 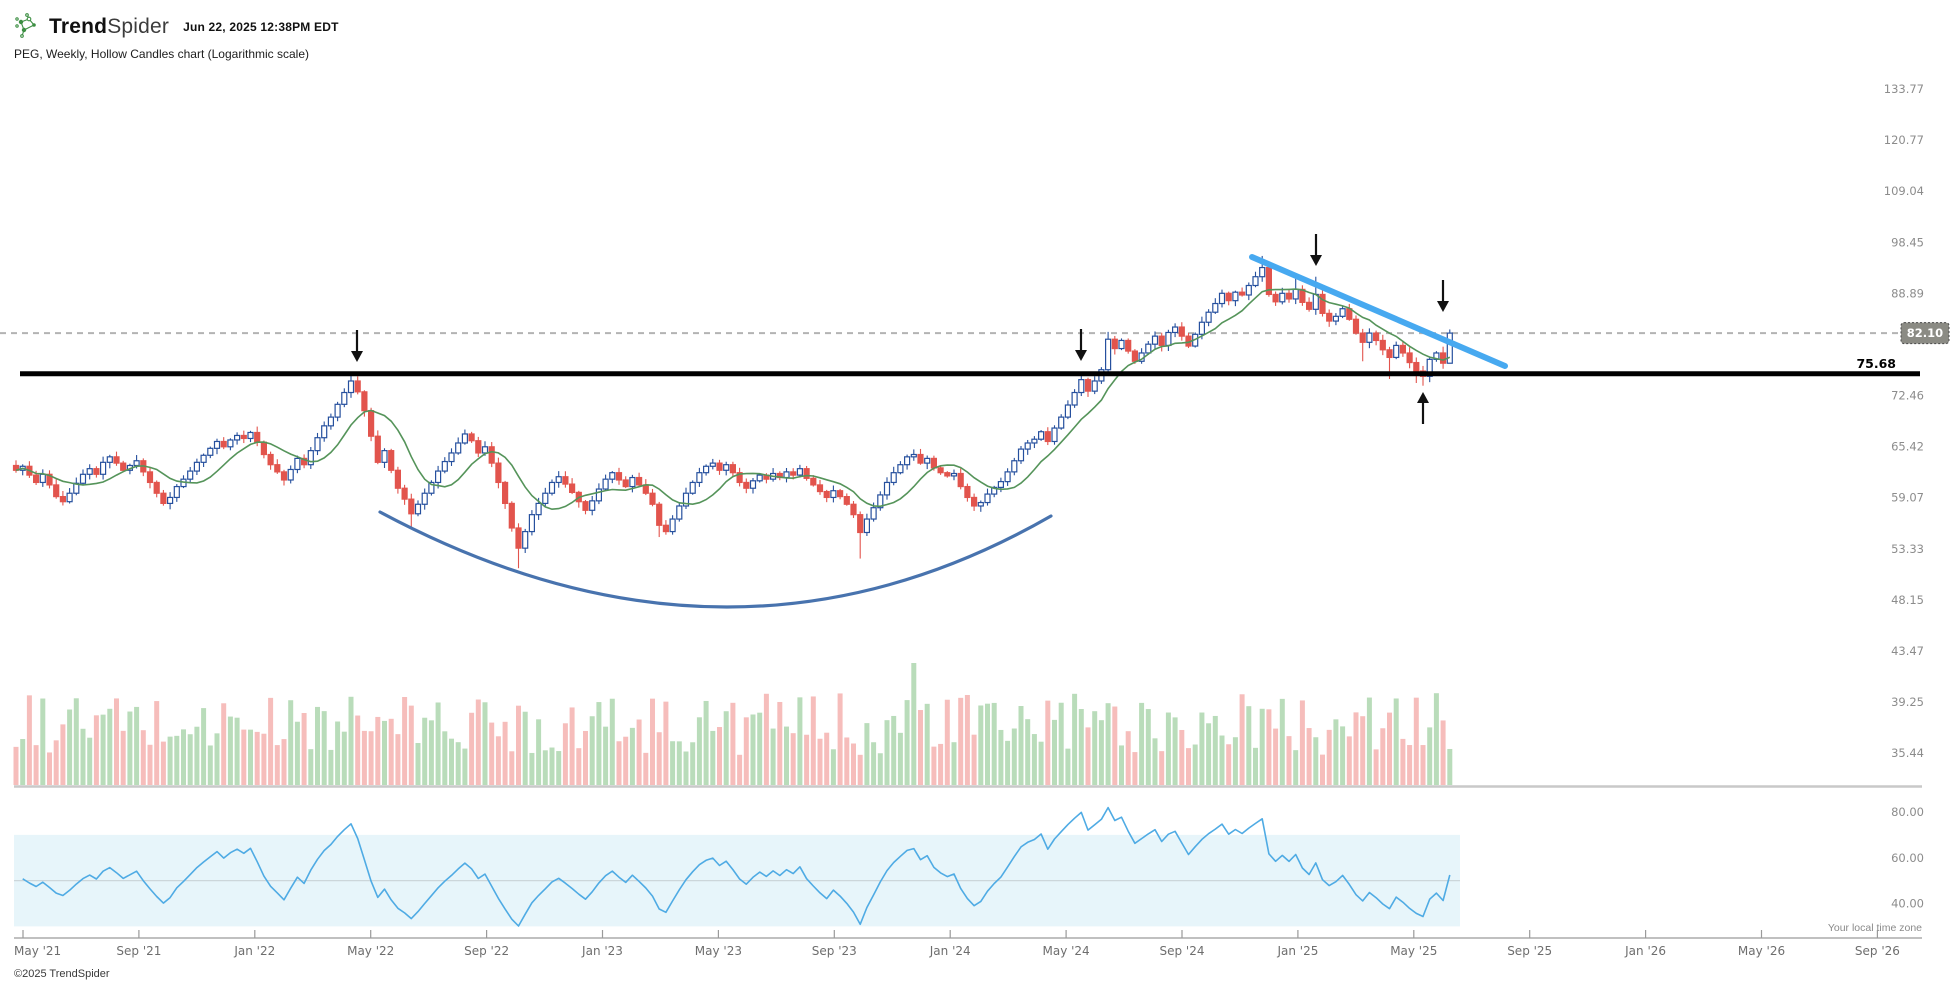 I want to click on app-header: TrendSpider Jun 22, 2025 12:38PM EDT, so click(x=176, y=26).